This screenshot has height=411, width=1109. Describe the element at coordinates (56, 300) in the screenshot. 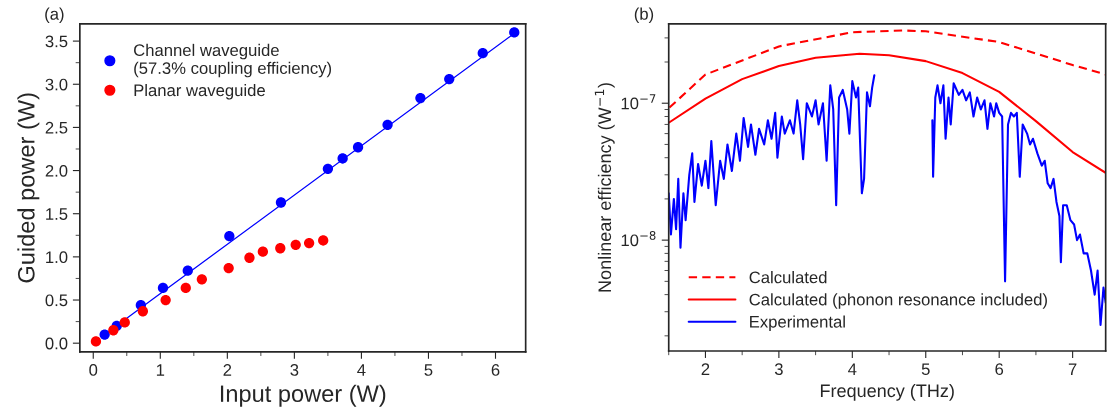

I see `y-tick-label: 0.5` at that location.